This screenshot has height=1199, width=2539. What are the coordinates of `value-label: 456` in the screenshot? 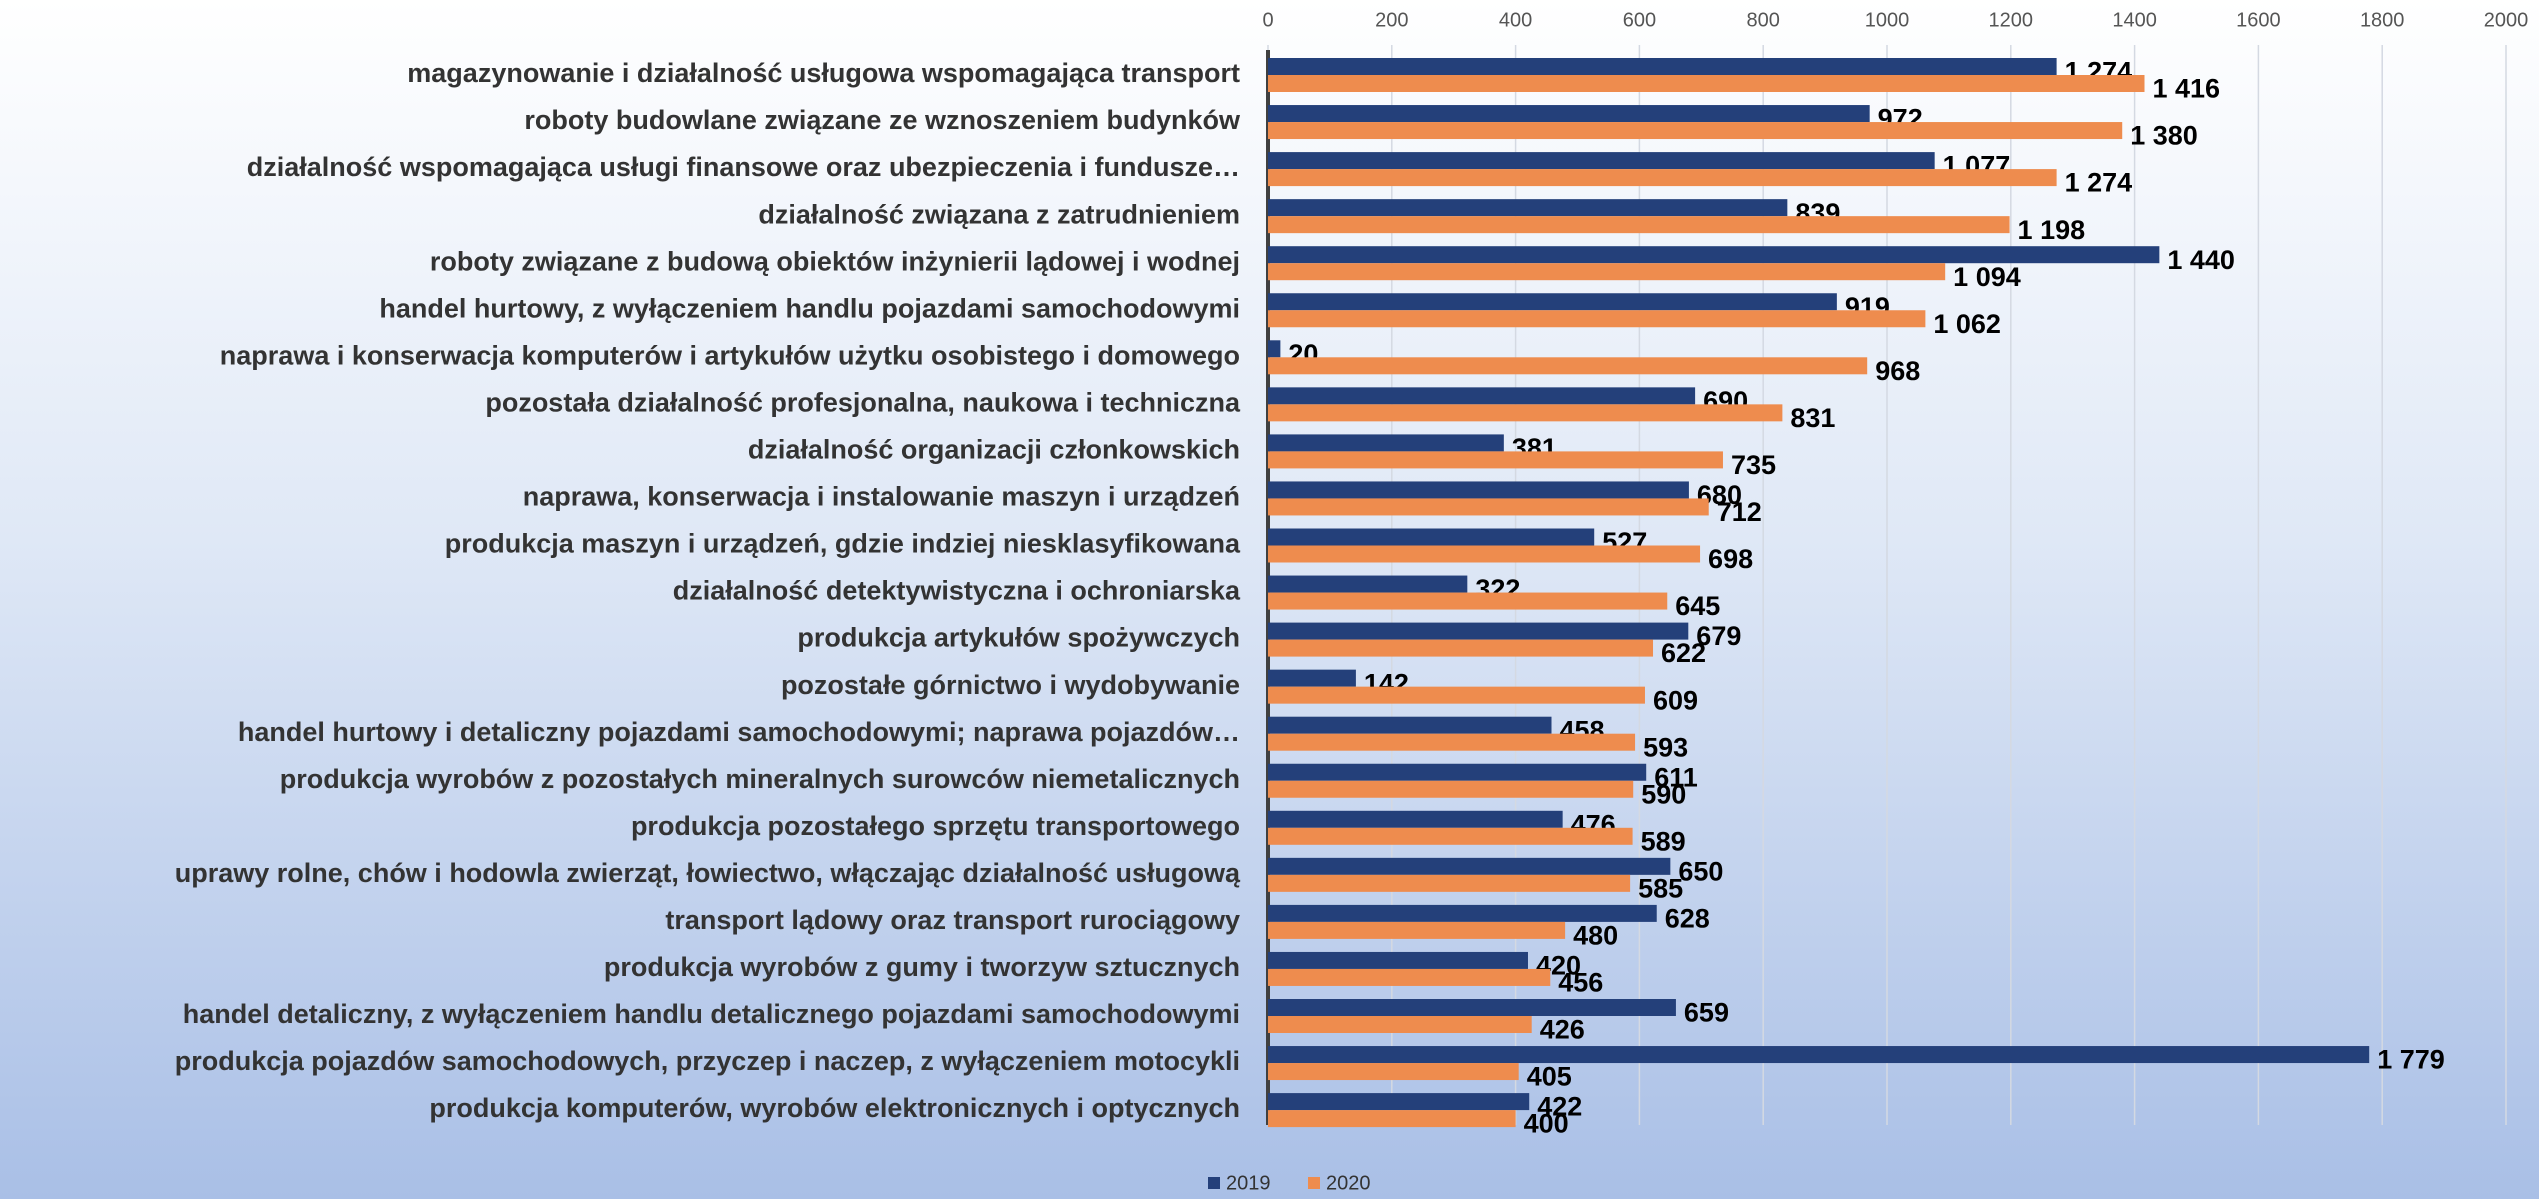 It's located at (1580, 983).